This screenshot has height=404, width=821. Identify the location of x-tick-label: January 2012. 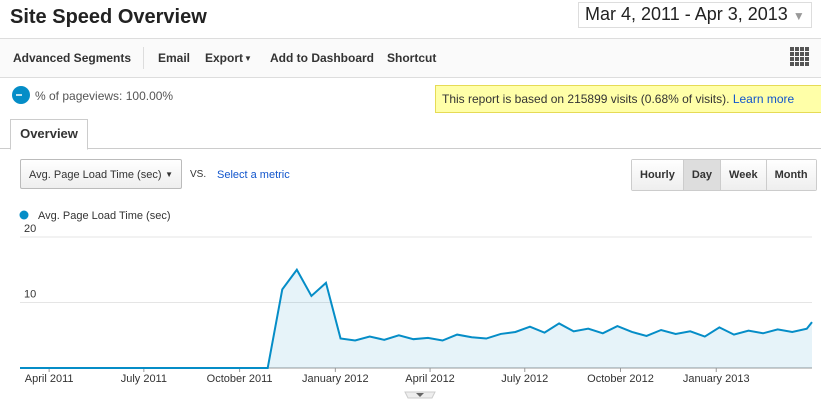
(335, 379).